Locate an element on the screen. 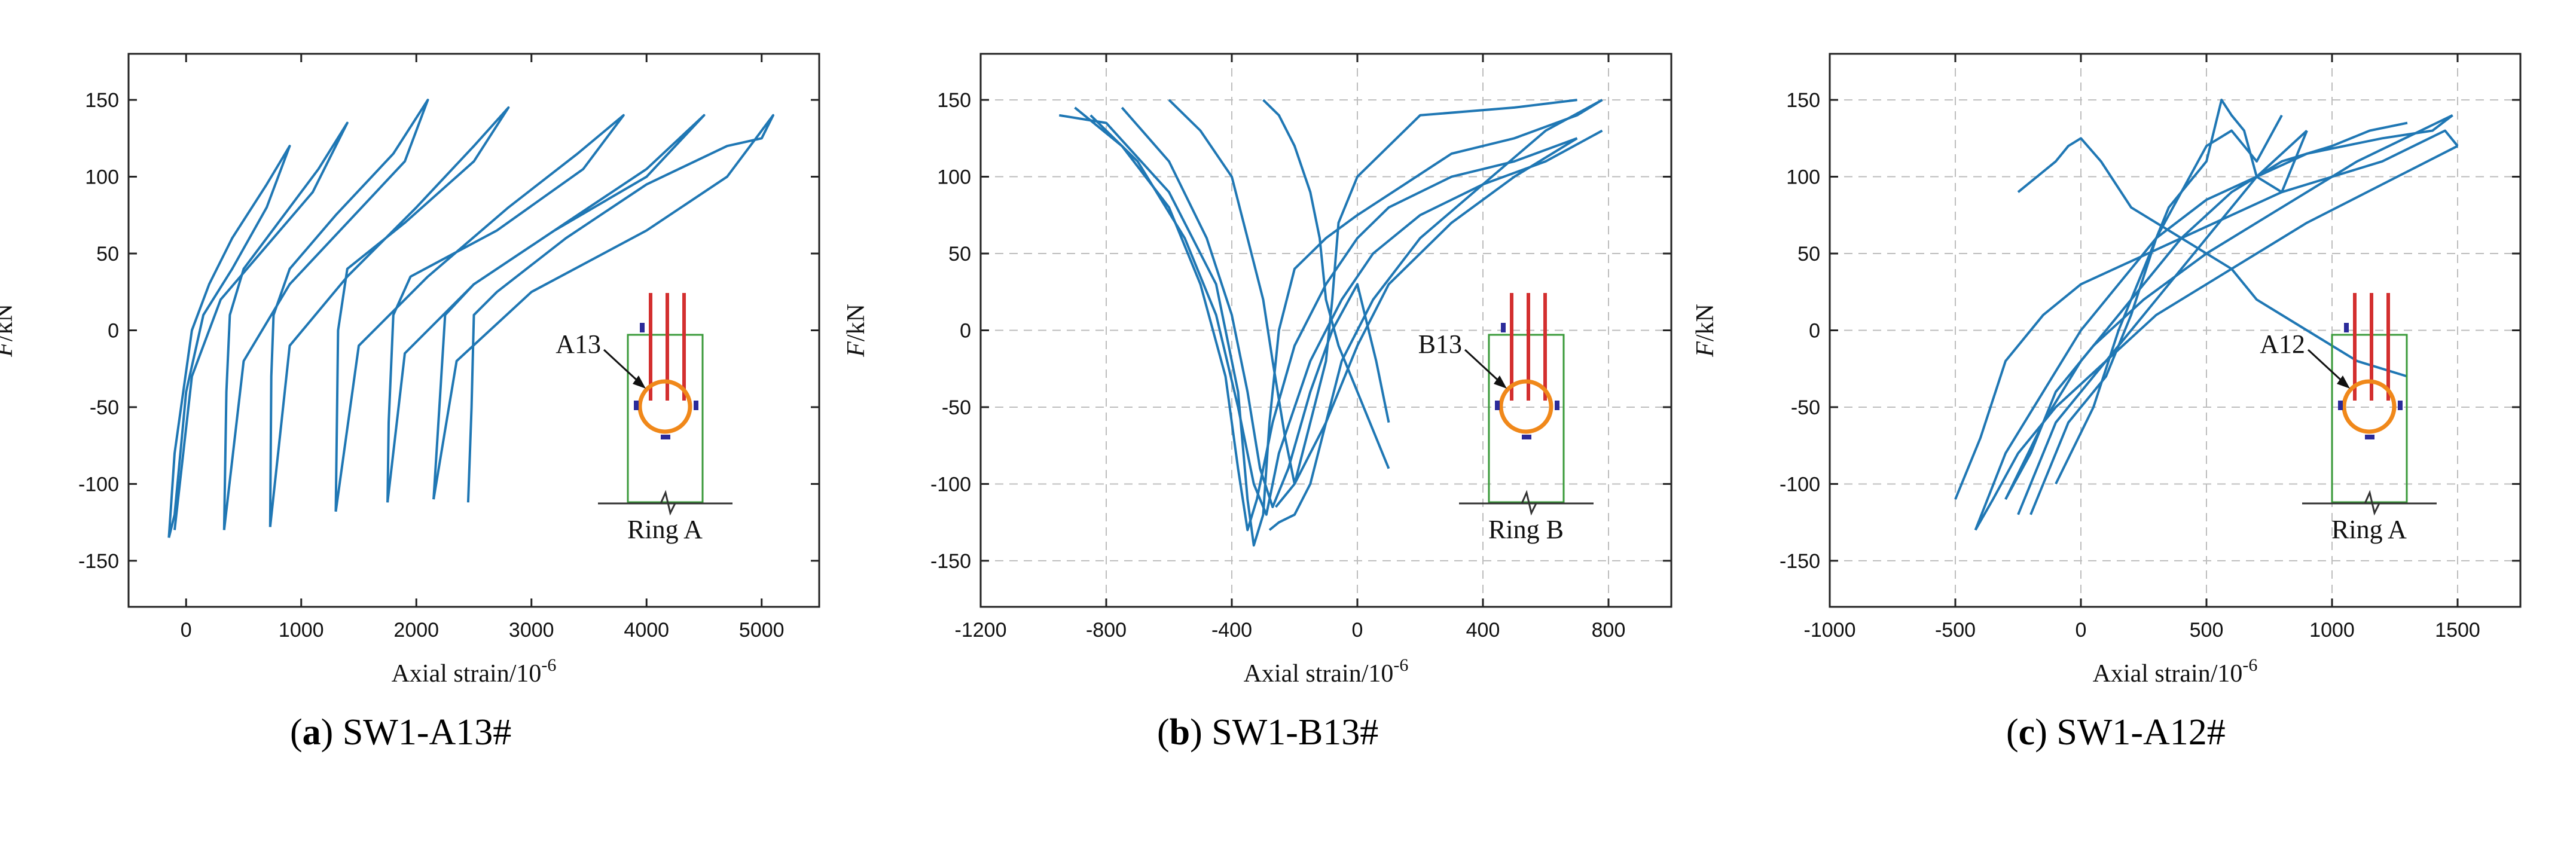 The height and width of the screenshot is (846, 2576). x-tick-label: 1500 is located at coordinates (2457, 630).